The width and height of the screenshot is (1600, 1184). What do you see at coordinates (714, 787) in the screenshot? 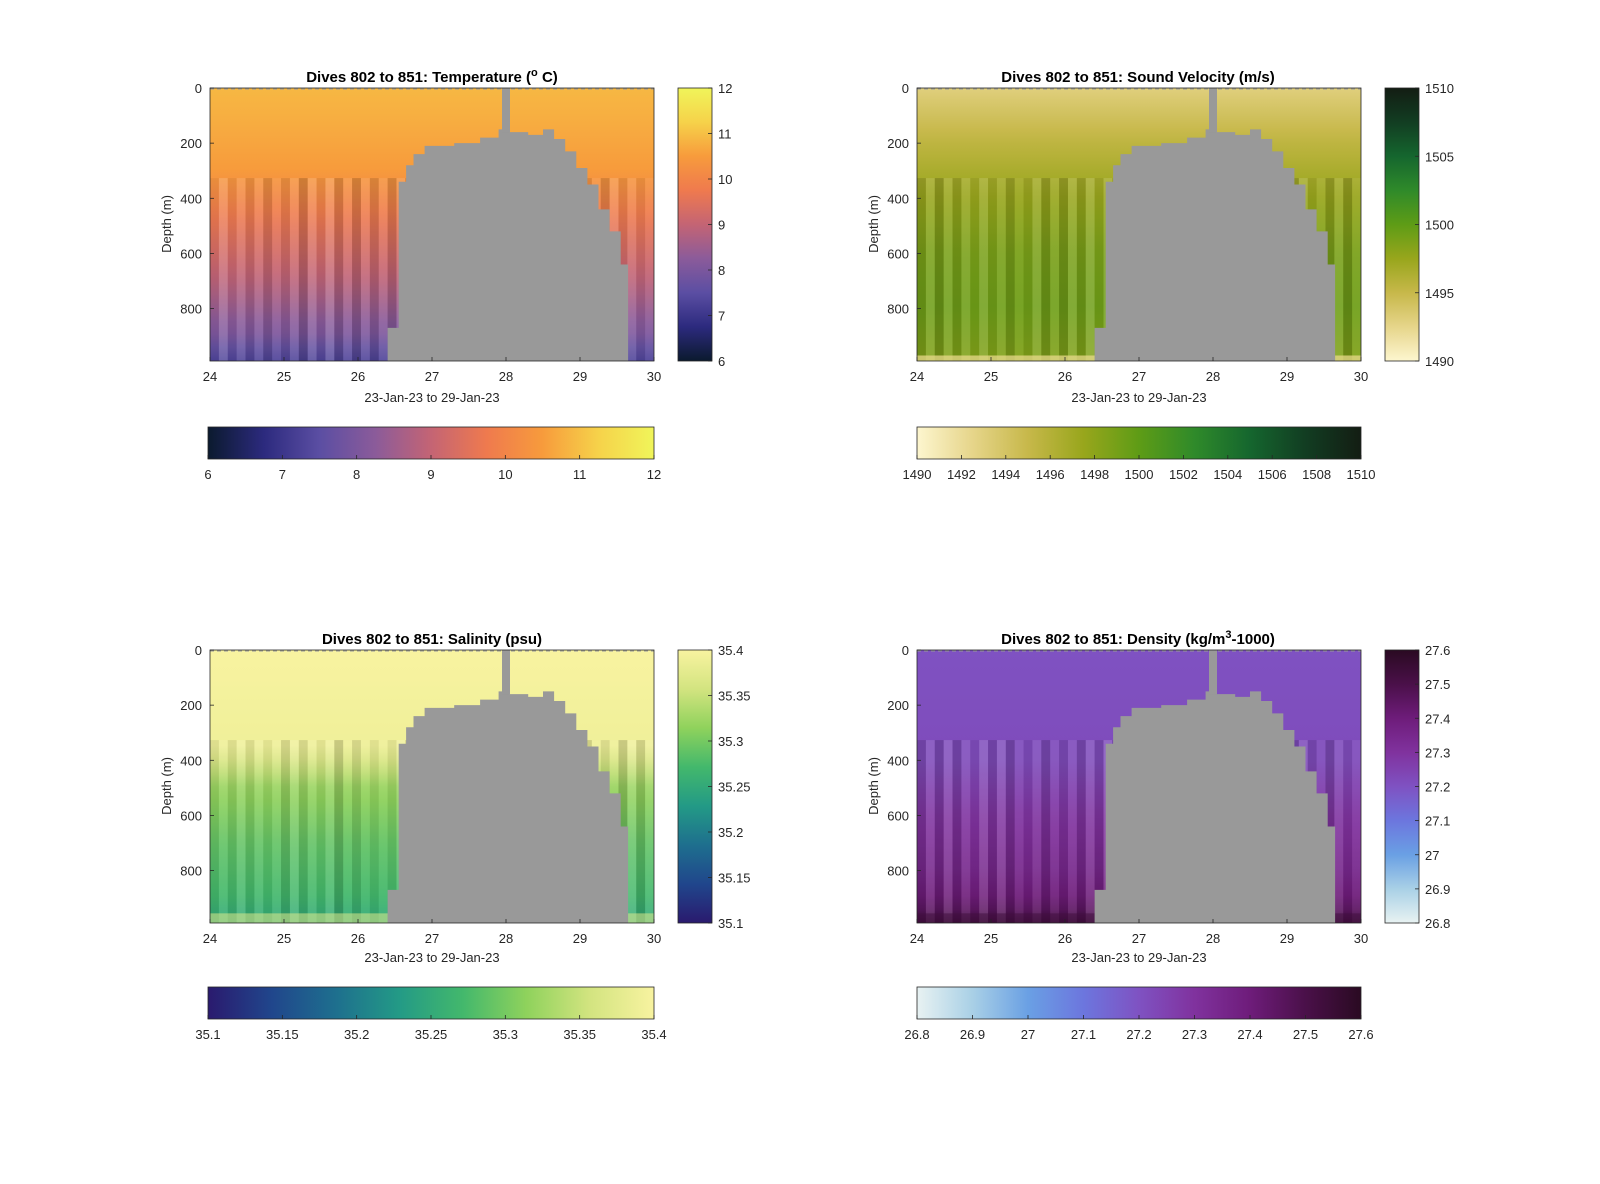
I see `colorbar-vertical: 35.4 35.35 35.3 35.25 35.2 35.15 35.1` at bounding box center [714, 787].